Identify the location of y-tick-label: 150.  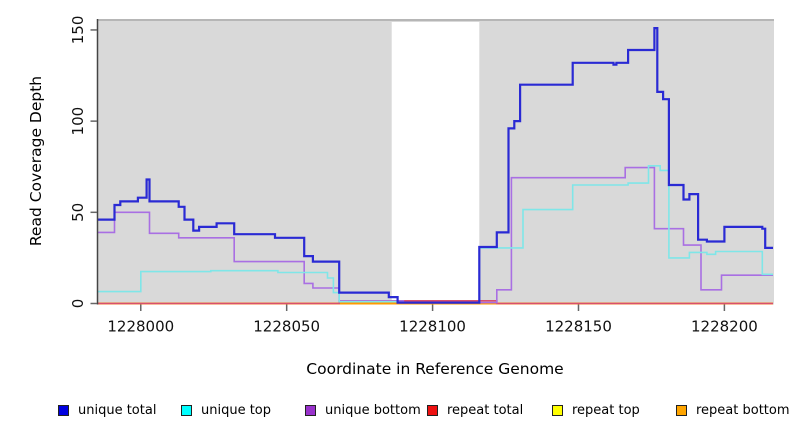
(78, 30).